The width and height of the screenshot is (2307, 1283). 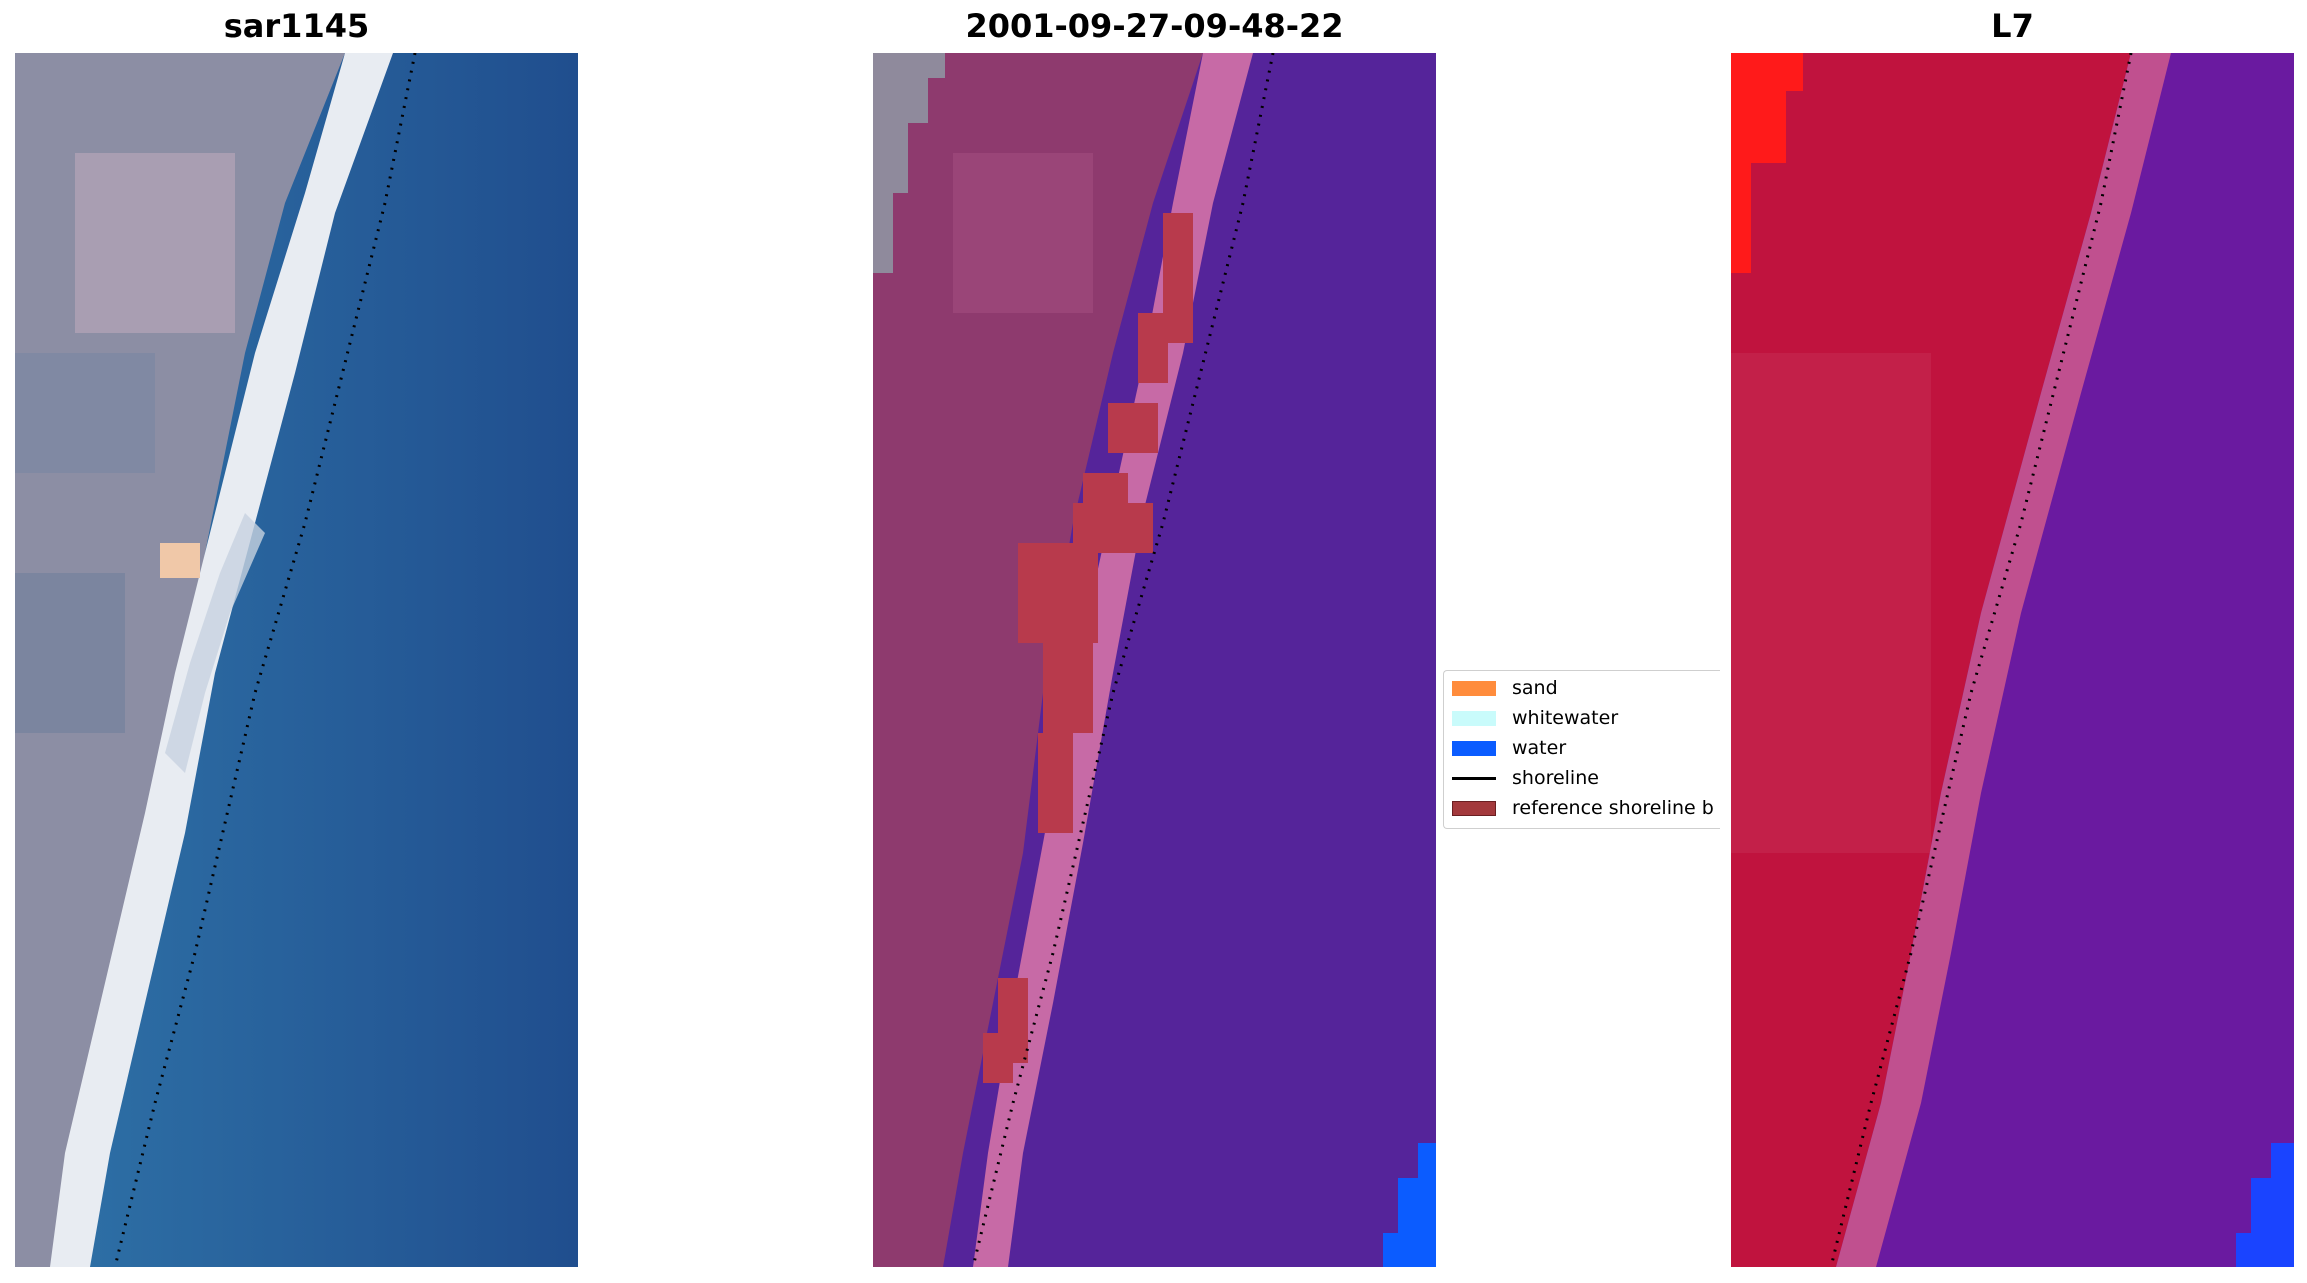 I want to click on land-blob, so click(x=155, y=243).